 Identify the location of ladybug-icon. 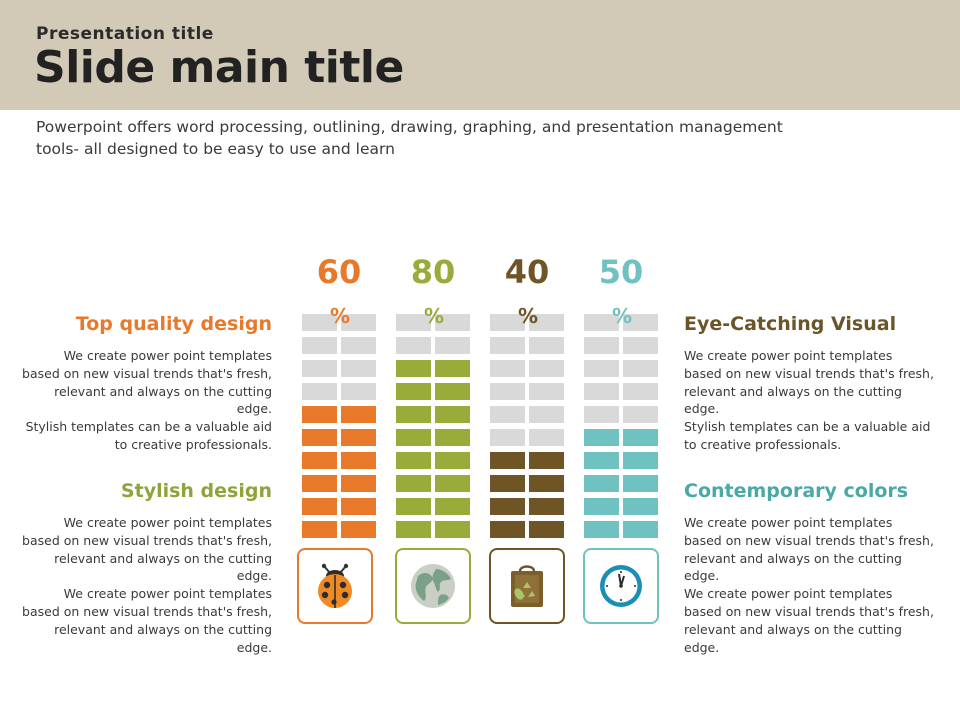
(335, 585).